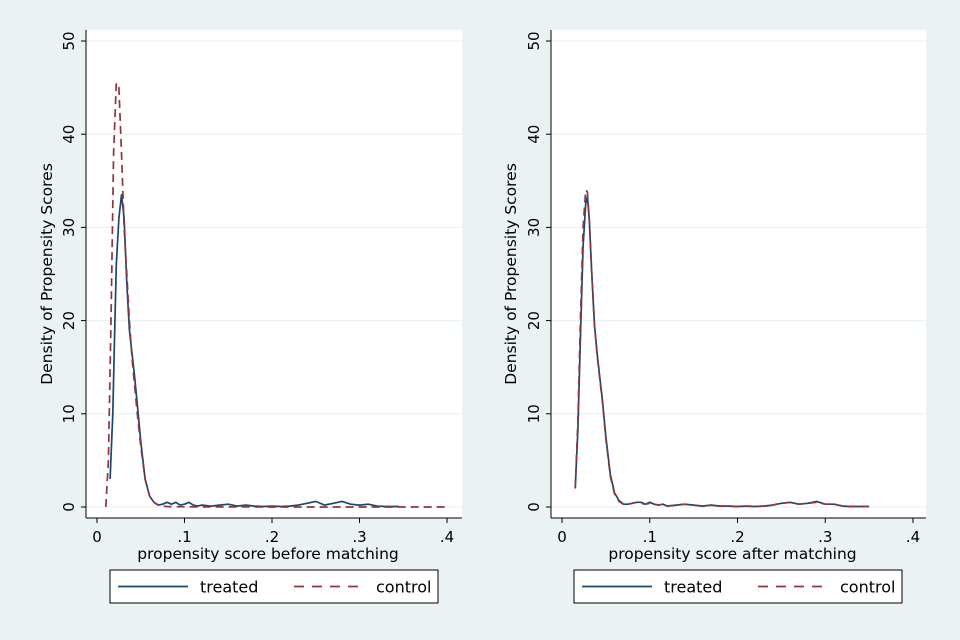 The height and width of the screenshot is (640, 960). Describe the element at coordinates (268, 554) in the screenshot. I see `x-axis-title: propensity score before matching` at that location.